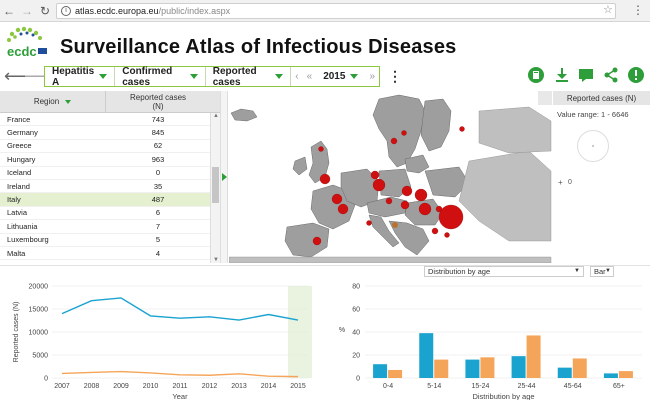  What do you see at coordinates (110, 200) in the screenshot?
I see `table-row: Italy 487` at bounding box center [110, 200].